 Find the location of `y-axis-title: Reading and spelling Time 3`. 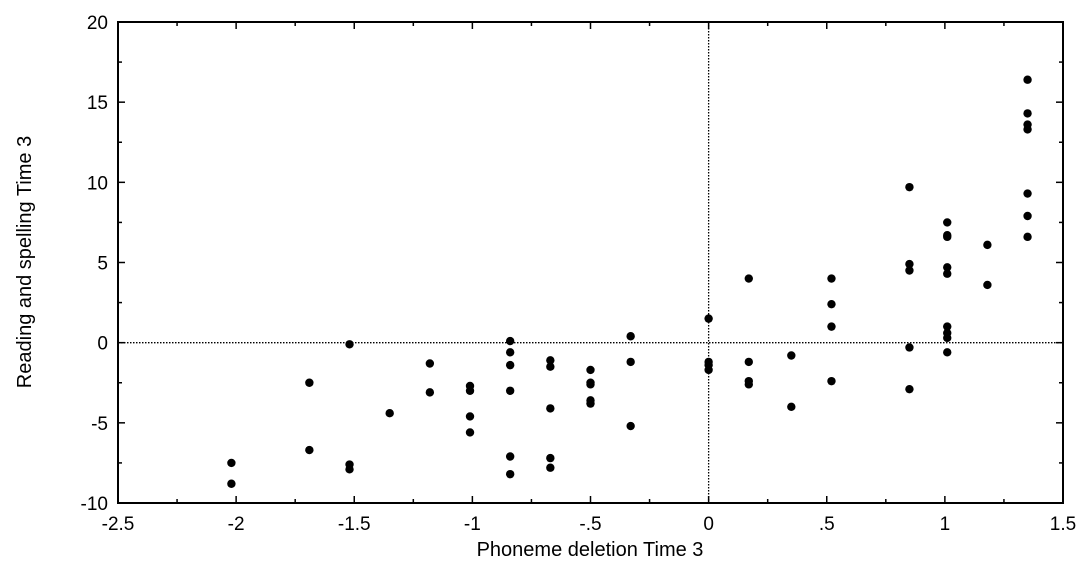

y-axis-title: Reading and spelling Time 3 is located at coordinates (25, 262).